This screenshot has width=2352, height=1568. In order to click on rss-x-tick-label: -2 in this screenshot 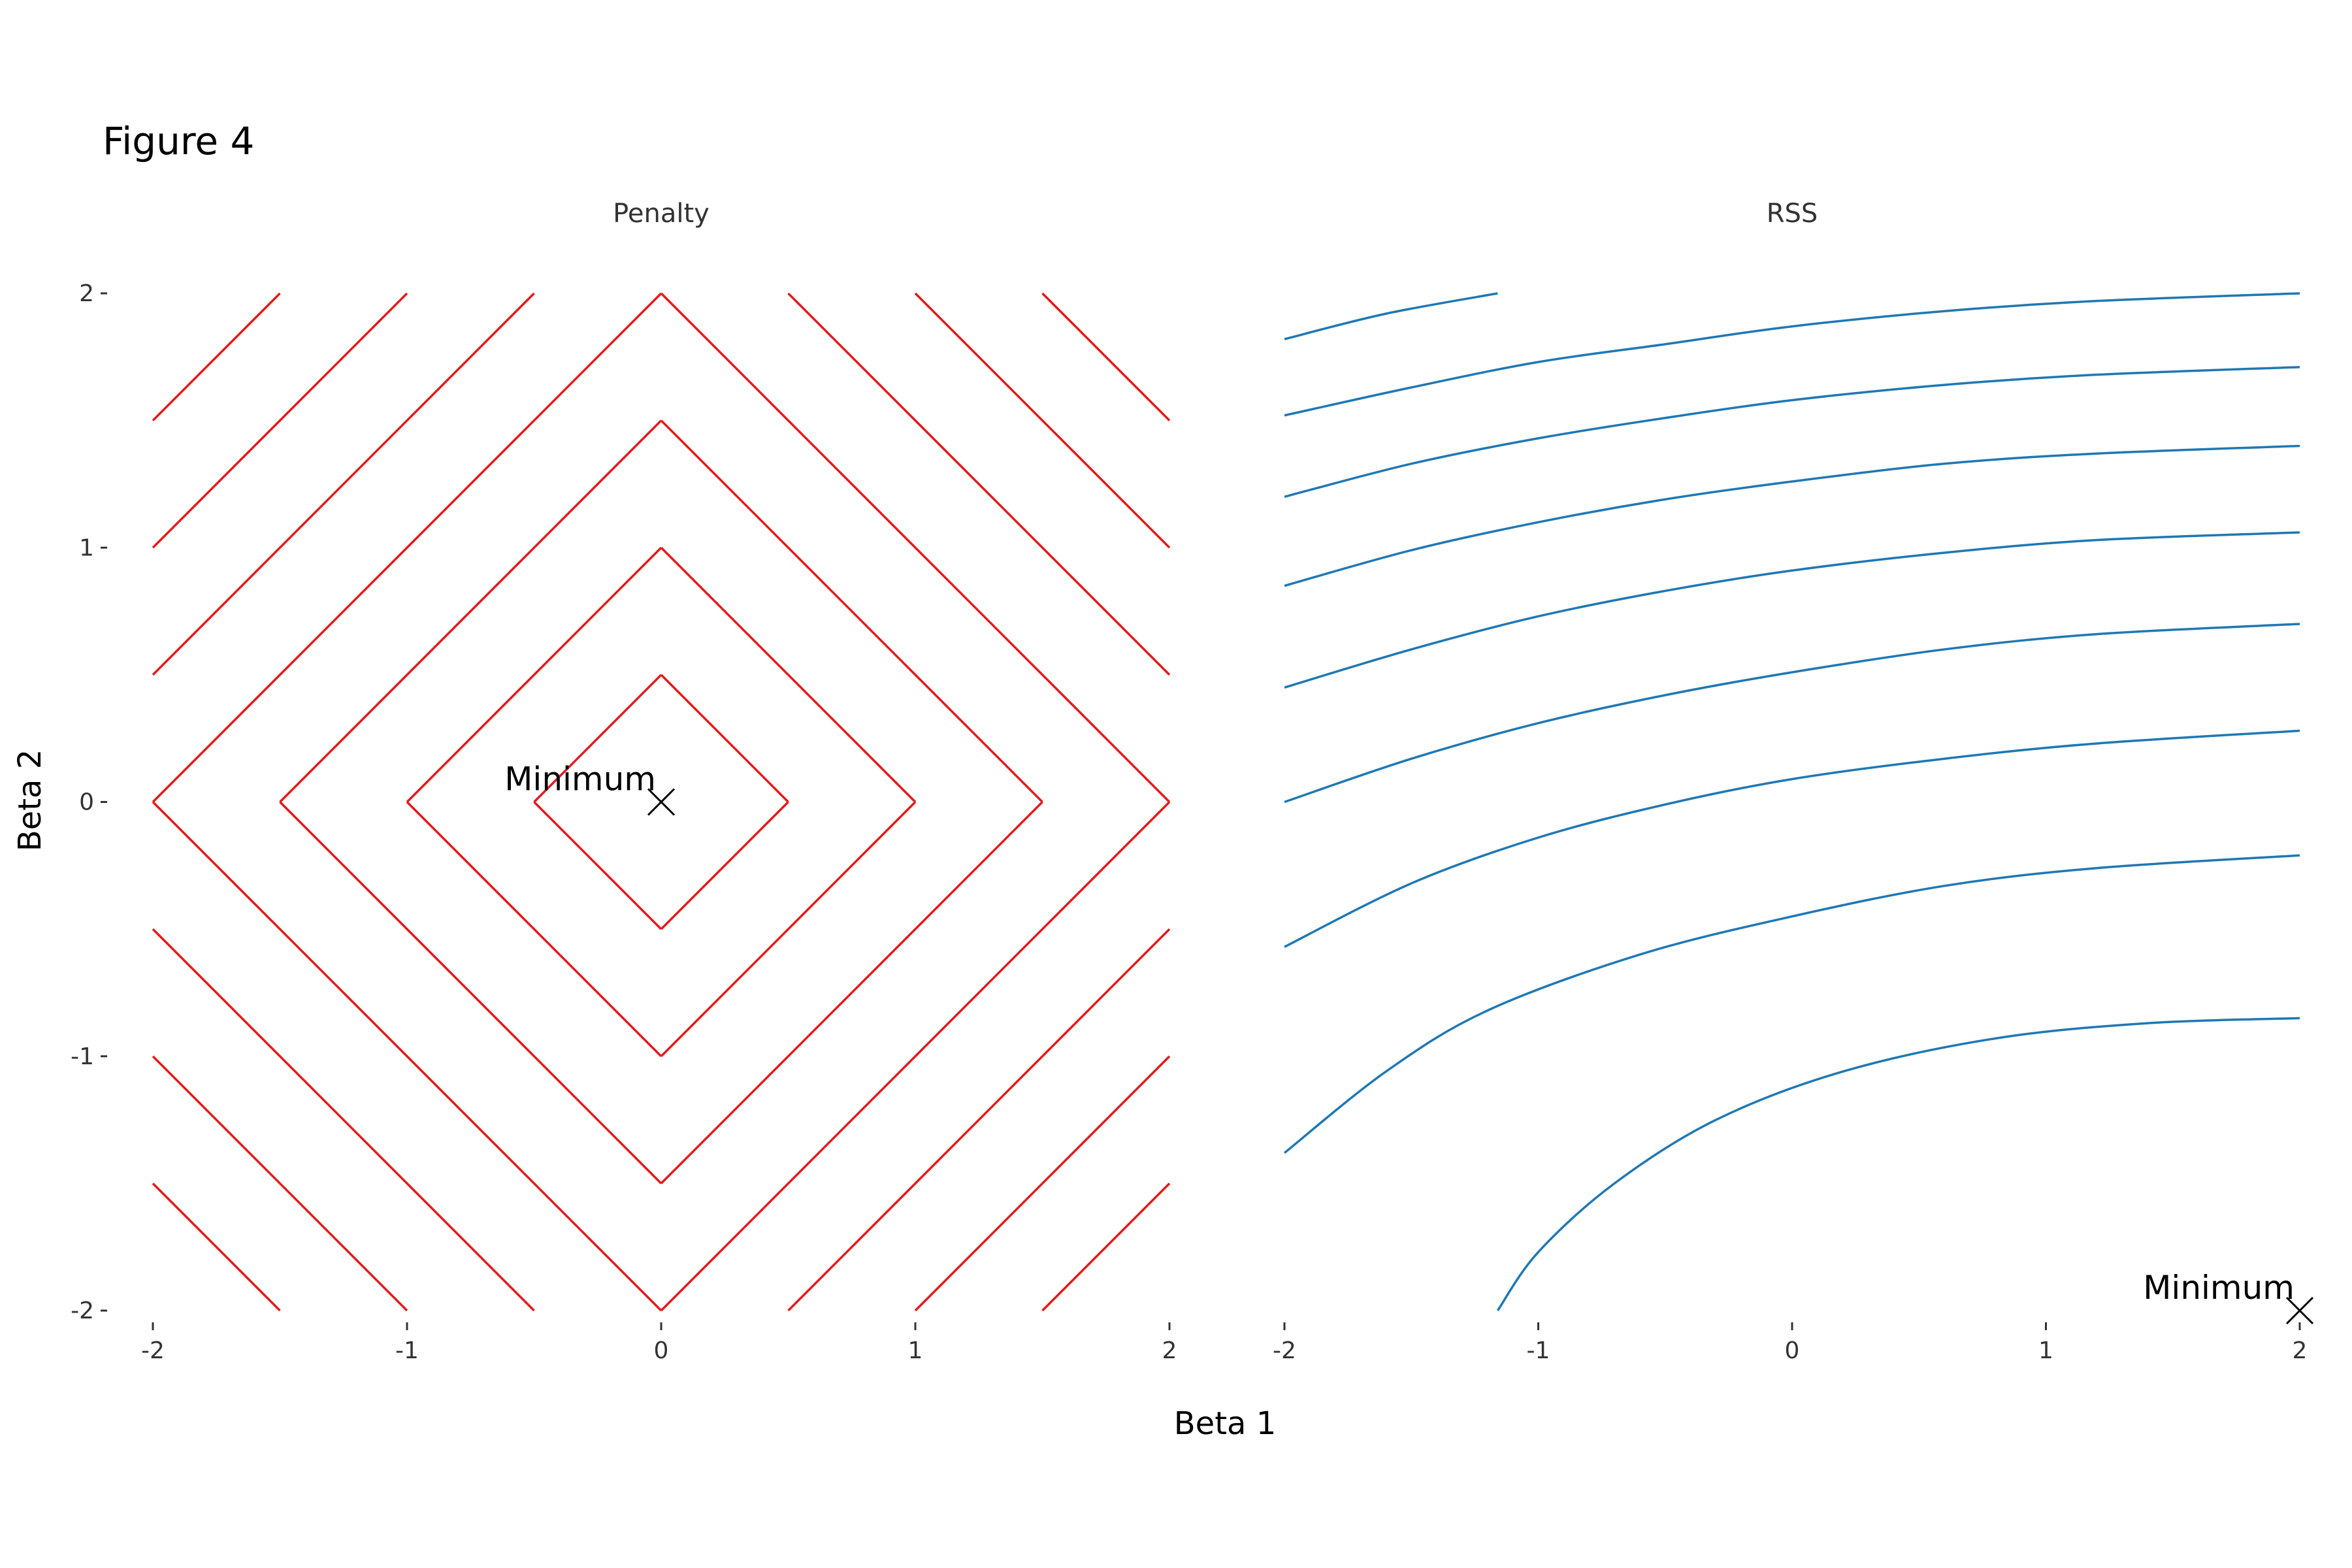, I will do `click(1284, 1350)`.